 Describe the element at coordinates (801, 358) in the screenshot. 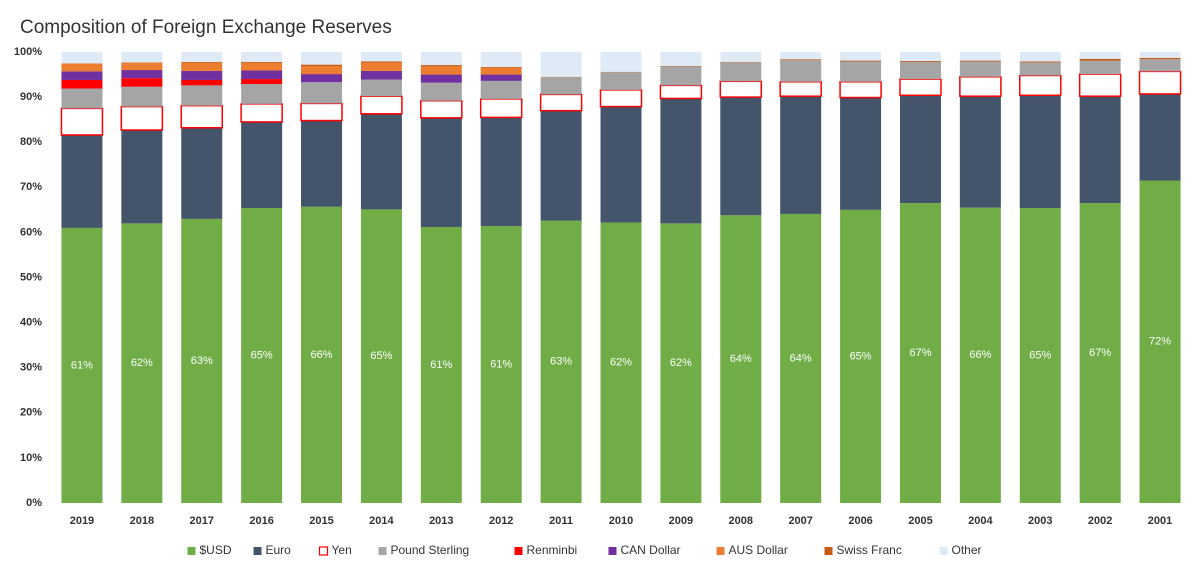

I see `data-label: 64%` at that location.